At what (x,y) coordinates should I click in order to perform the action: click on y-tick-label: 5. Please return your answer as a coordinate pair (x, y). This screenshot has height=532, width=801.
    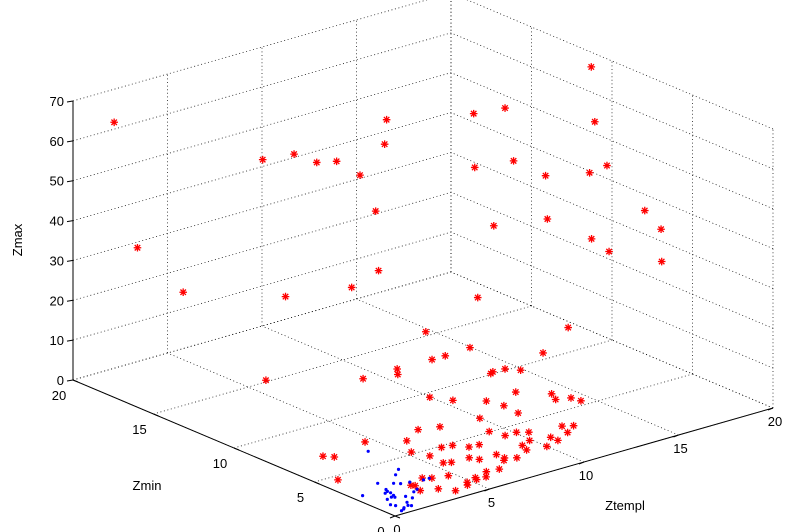
    Looking at the image, I should click on (300, 497).